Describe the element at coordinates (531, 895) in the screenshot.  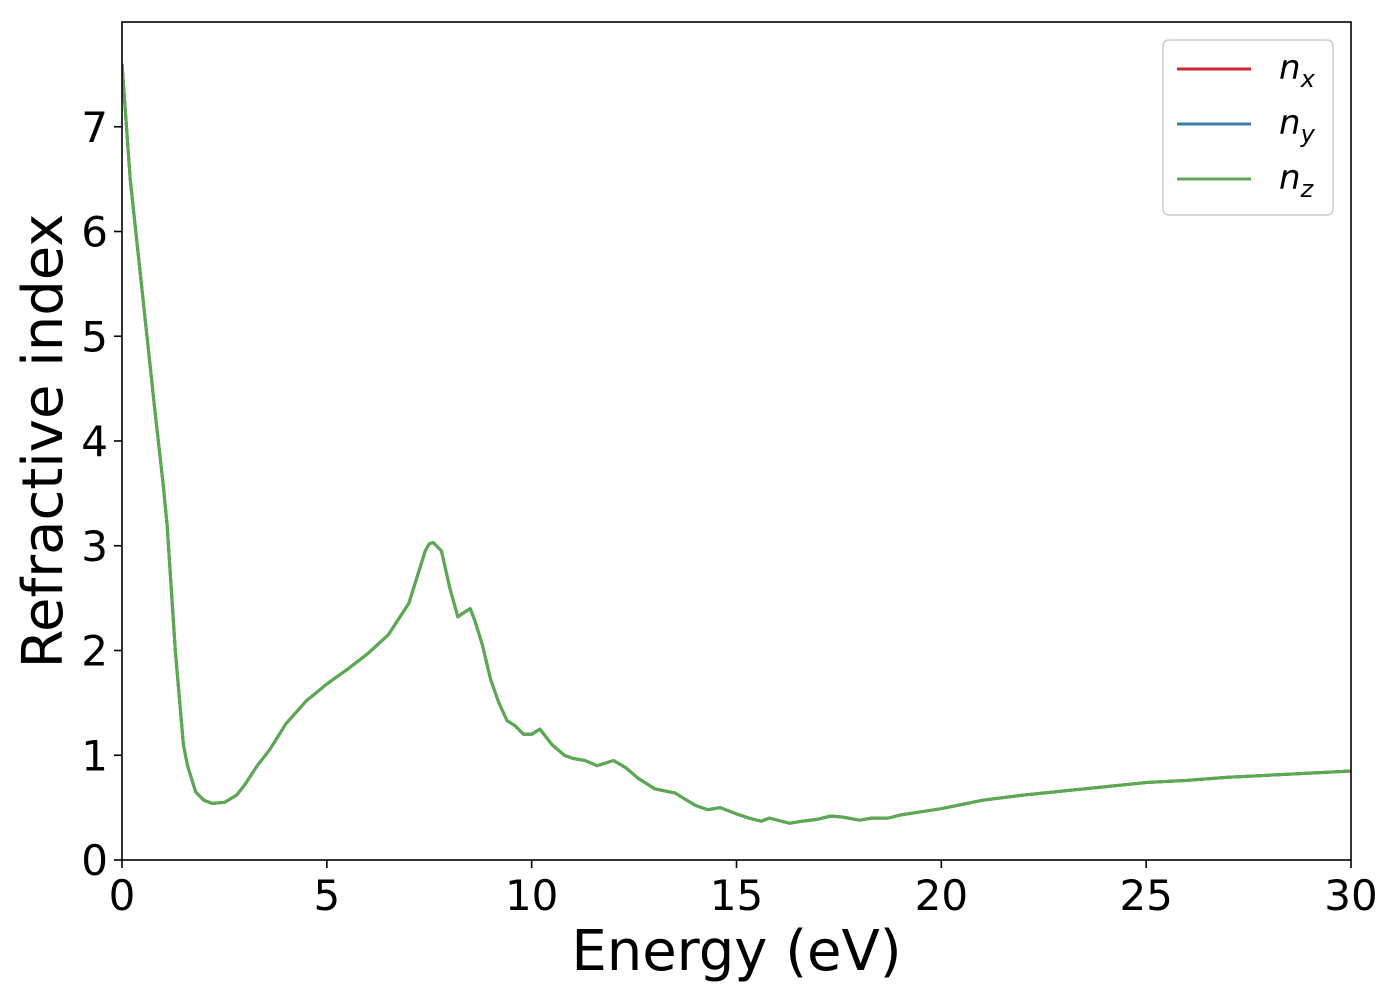
I see `x-tick-label: 10` at that location.